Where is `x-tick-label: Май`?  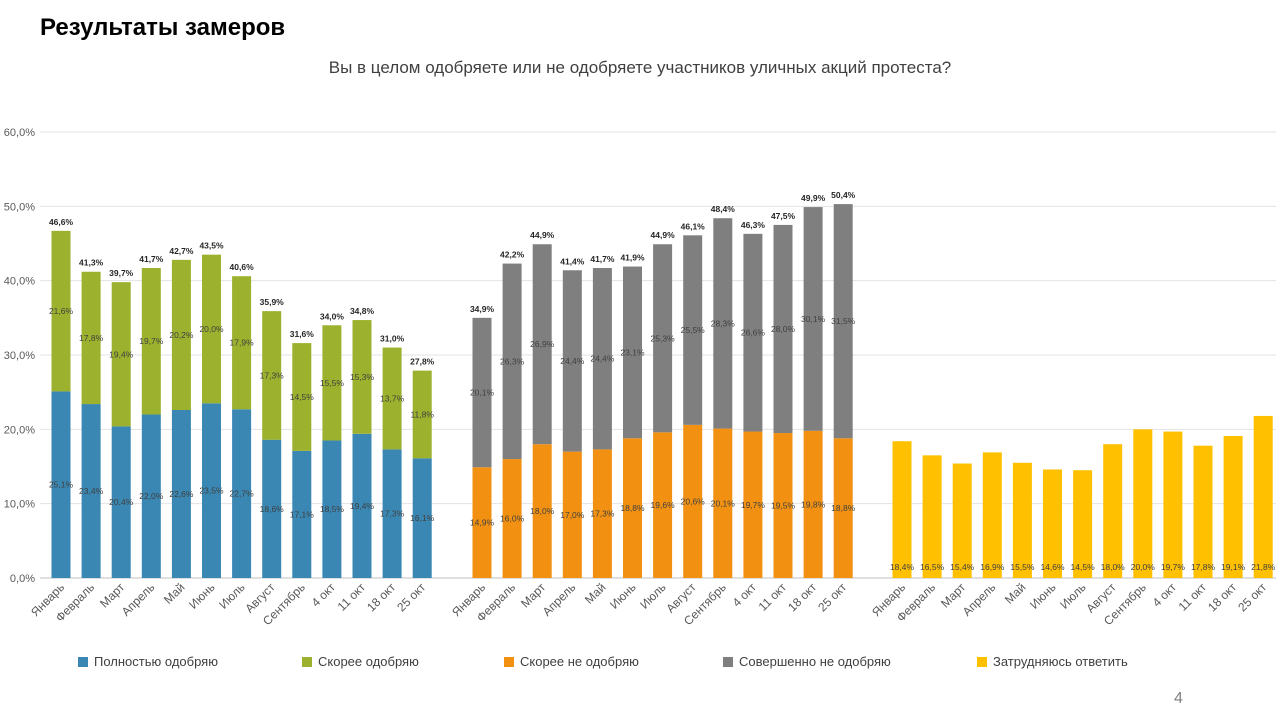 x-tick-label: Май is located at coordinates (1015, 593).